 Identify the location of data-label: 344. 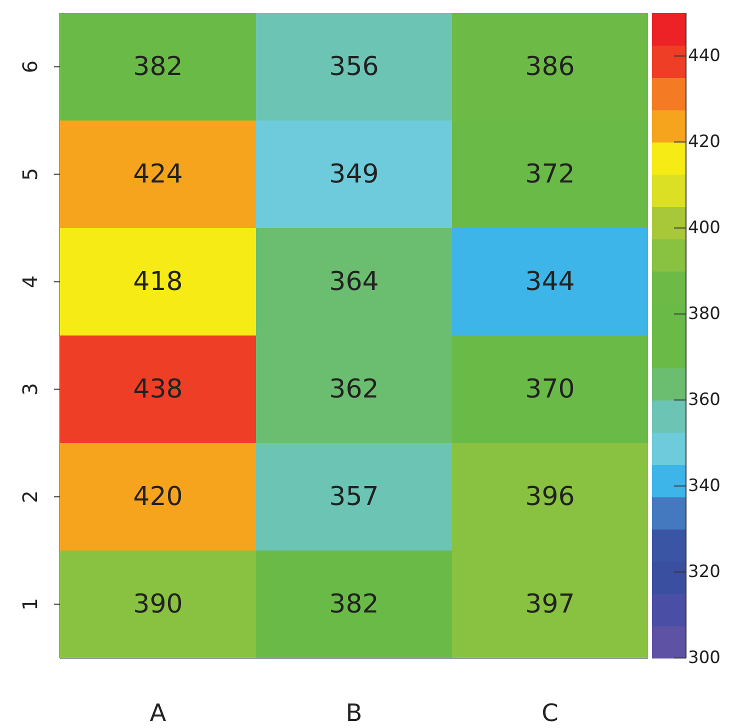
(550, 281).